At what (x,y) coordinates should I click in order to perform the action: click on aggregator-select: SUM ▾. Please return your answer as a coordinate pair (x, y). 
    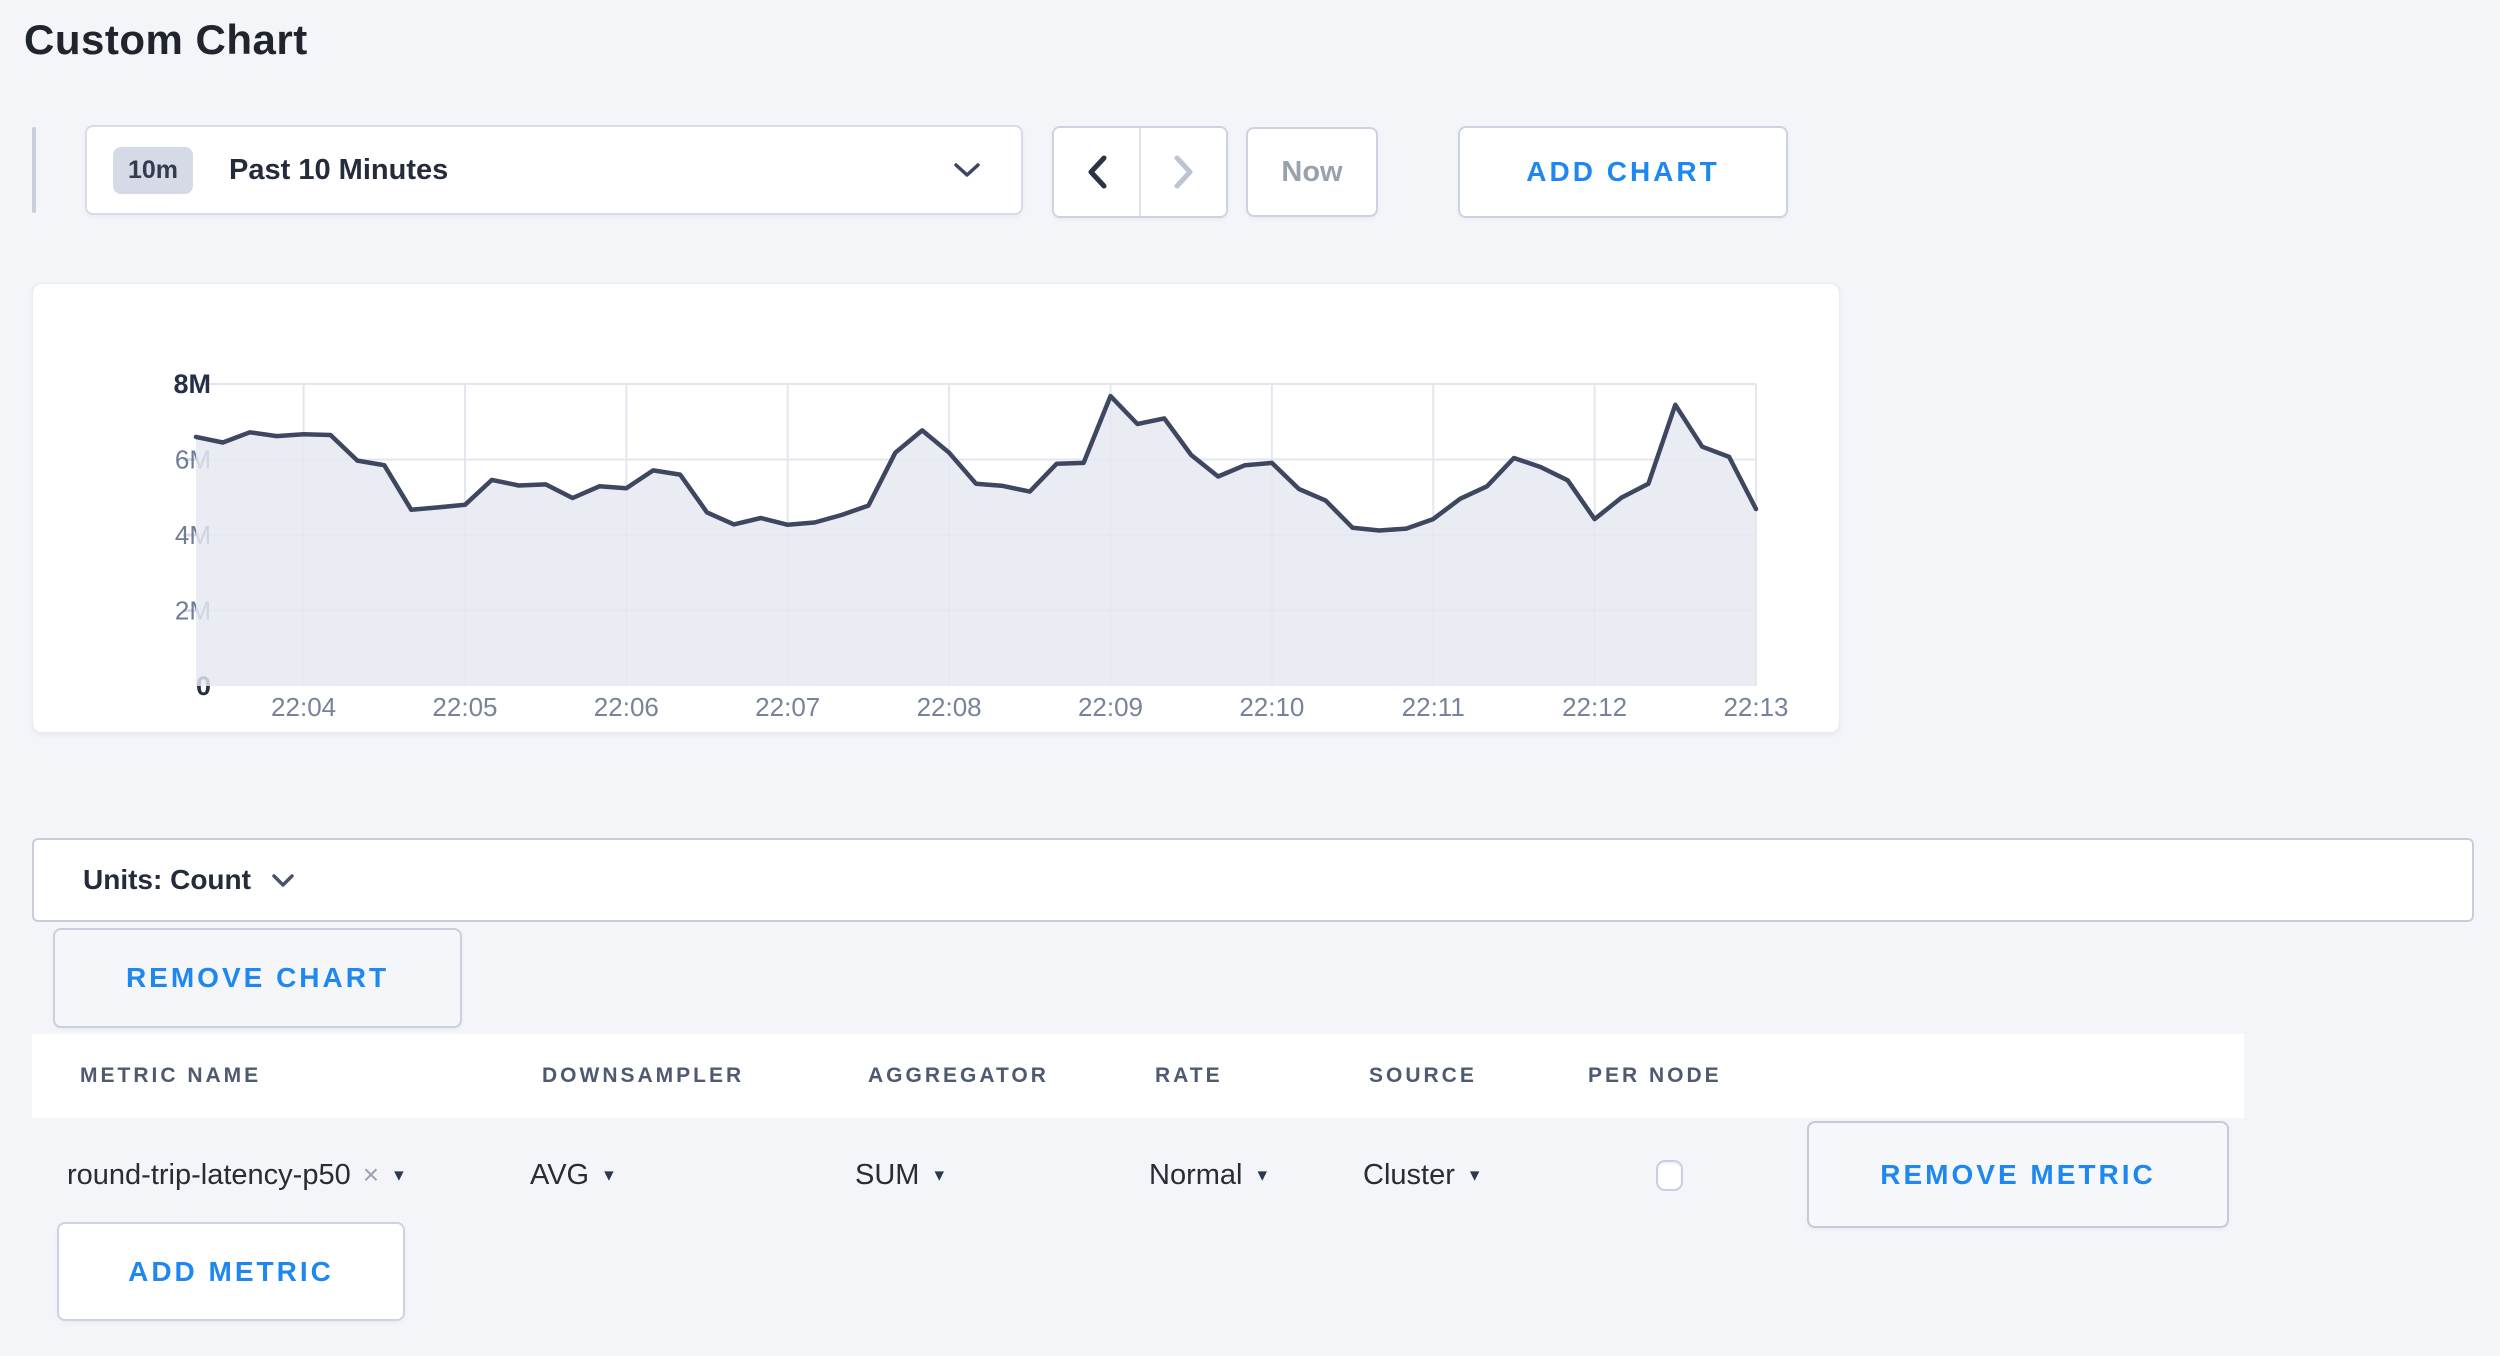
    Looking at the image, I should click on (899, 1175).